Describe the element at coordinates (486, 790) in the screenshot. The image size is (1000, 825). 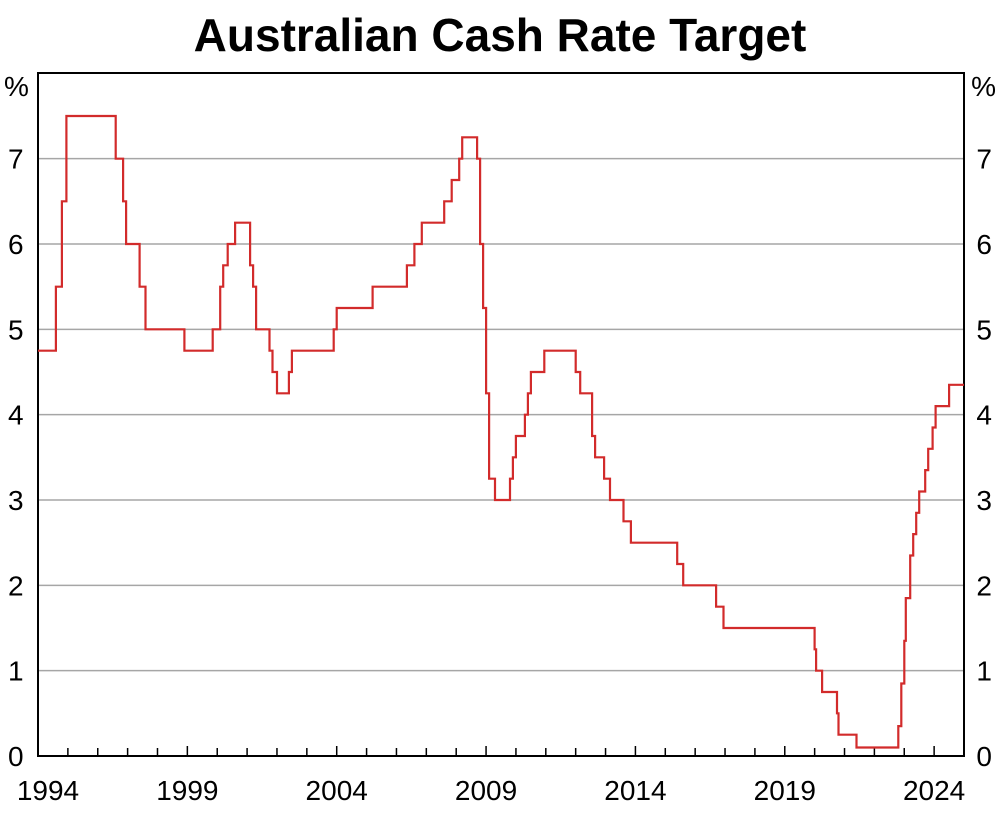
I see `x-tick-label: 2009` at that location.